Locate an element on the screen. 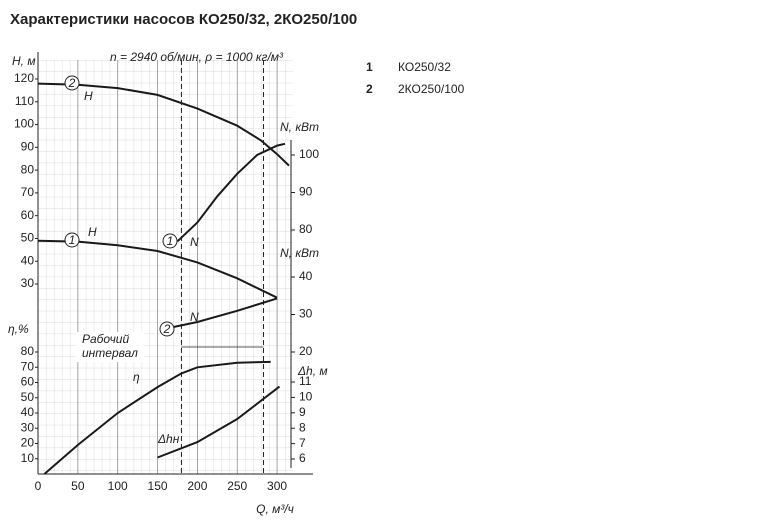 This screenshot has width=775, height=522. subtitle: n = 2940 об/мин, ρ = 1000 кг/м³ is located at coordinates (197, 57).